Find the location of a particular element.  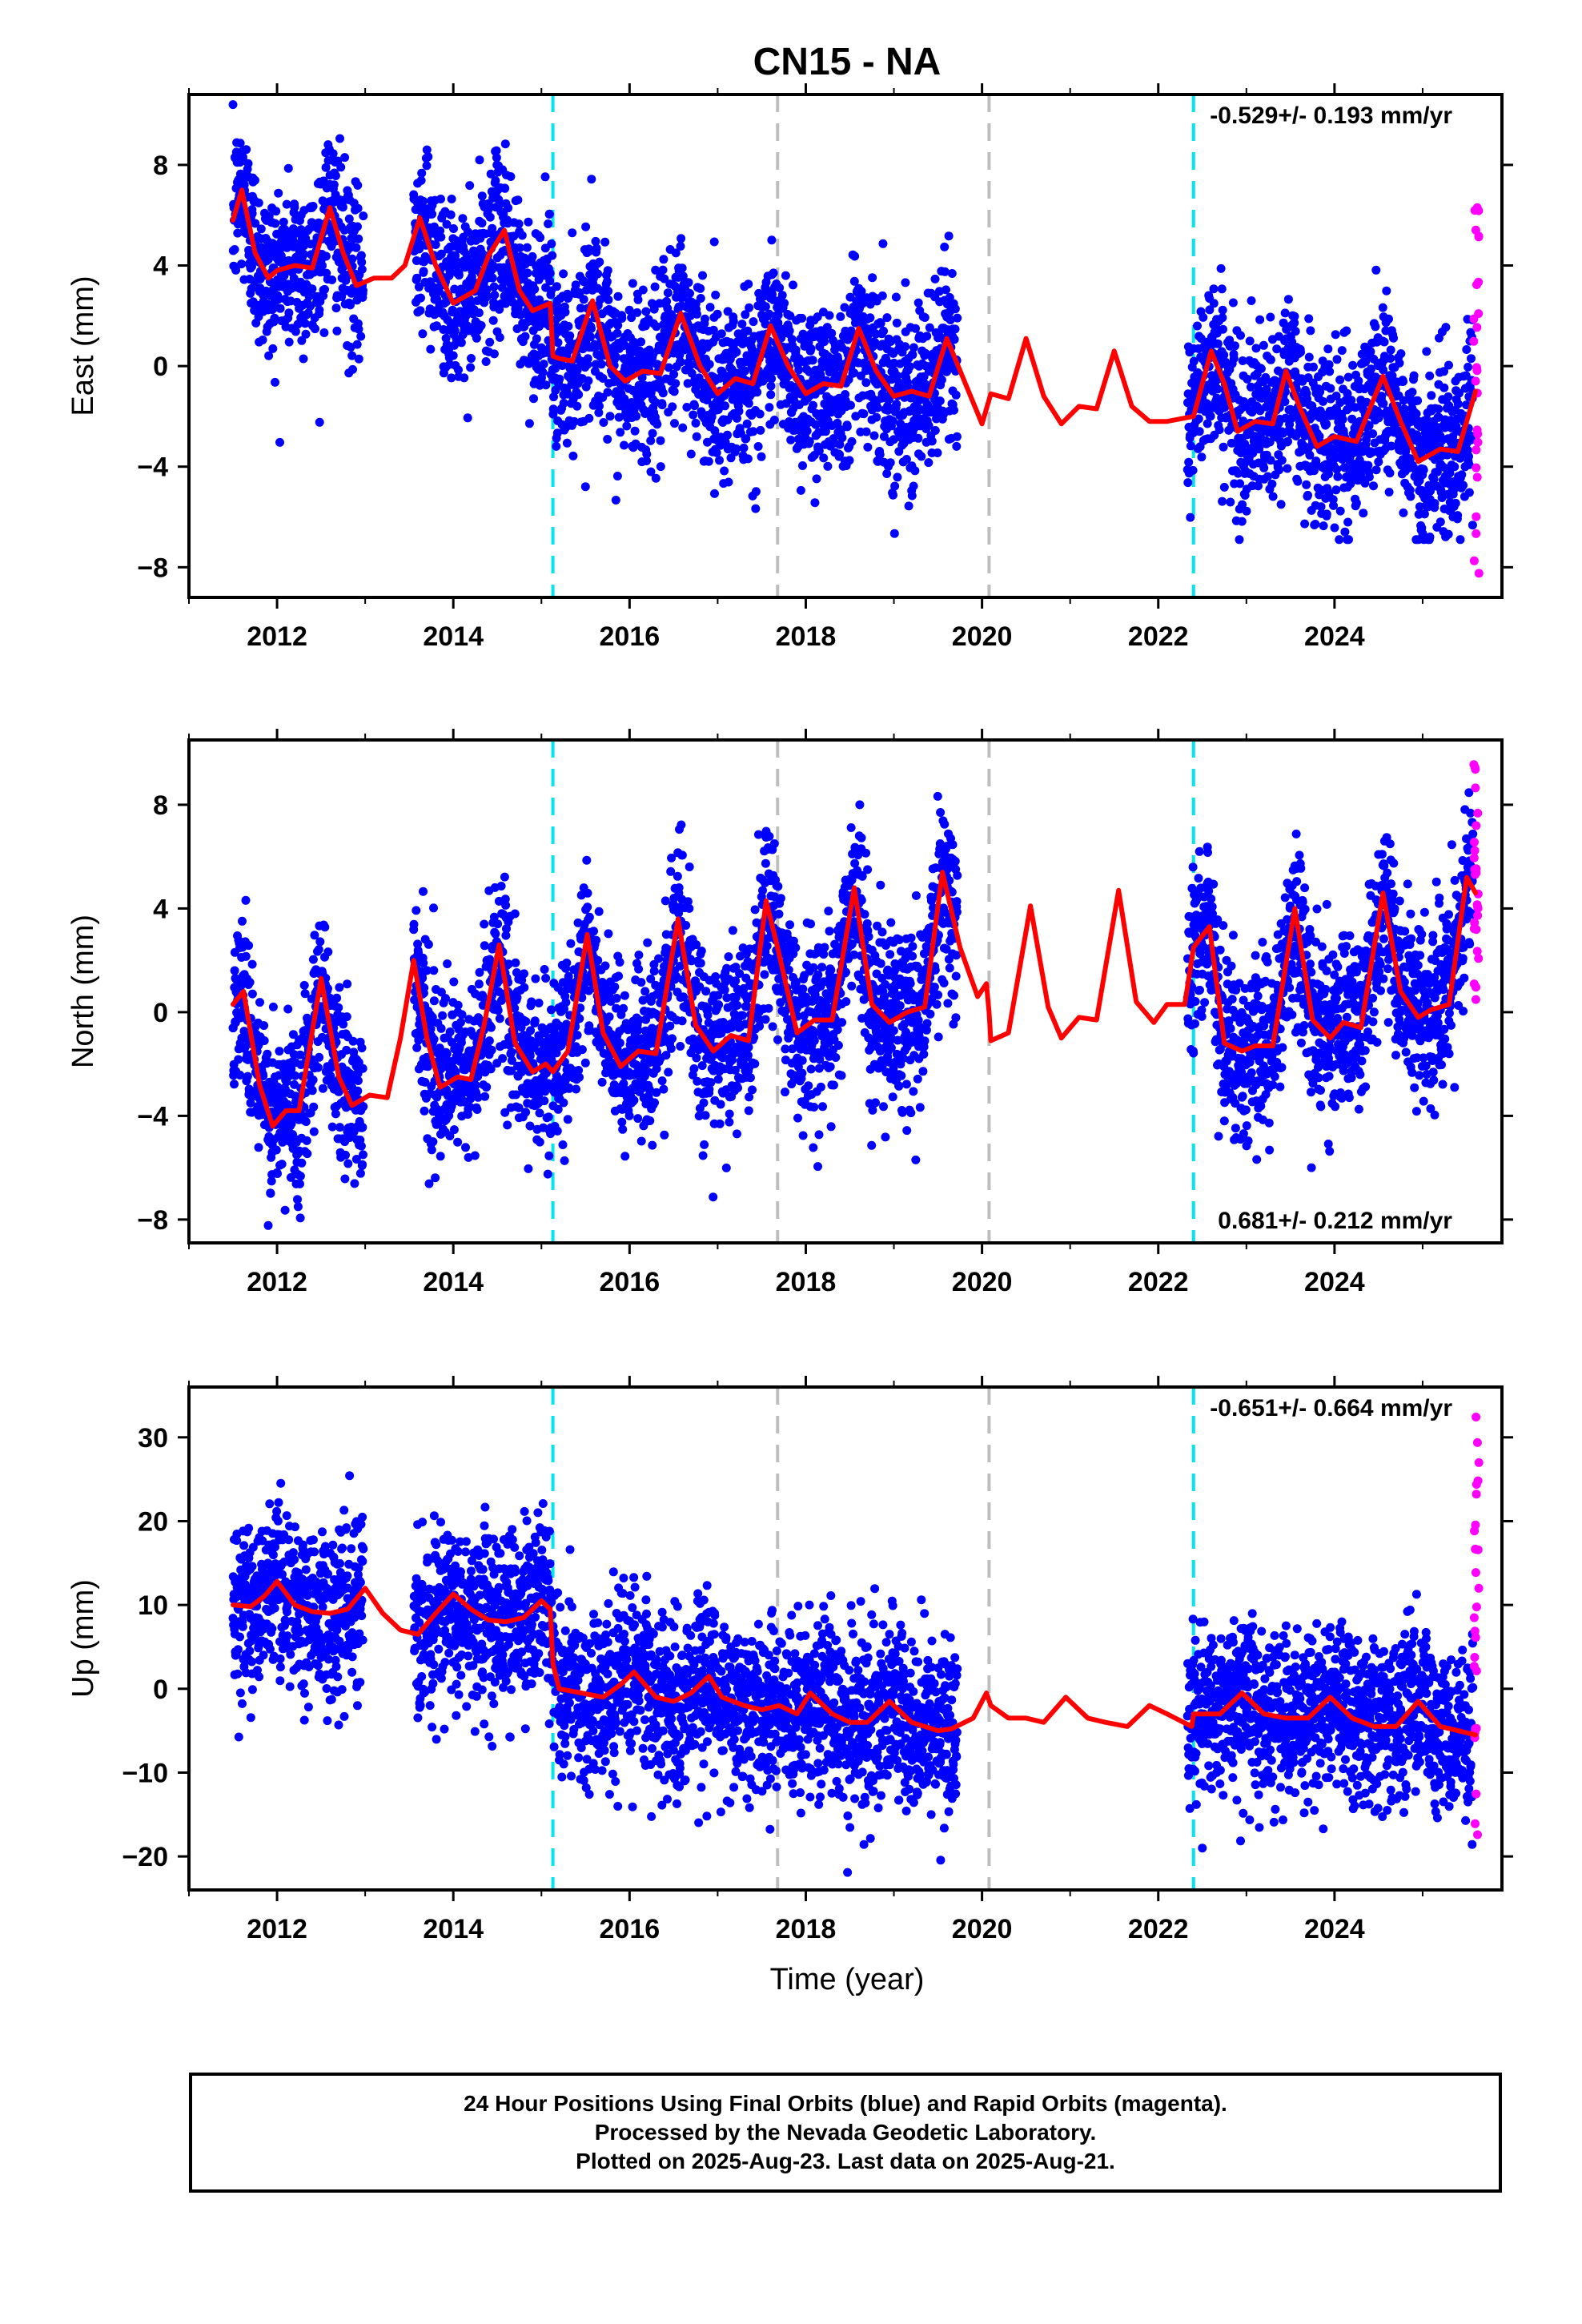

y-tick-label: 0 is located at coordinates (161, 1013).